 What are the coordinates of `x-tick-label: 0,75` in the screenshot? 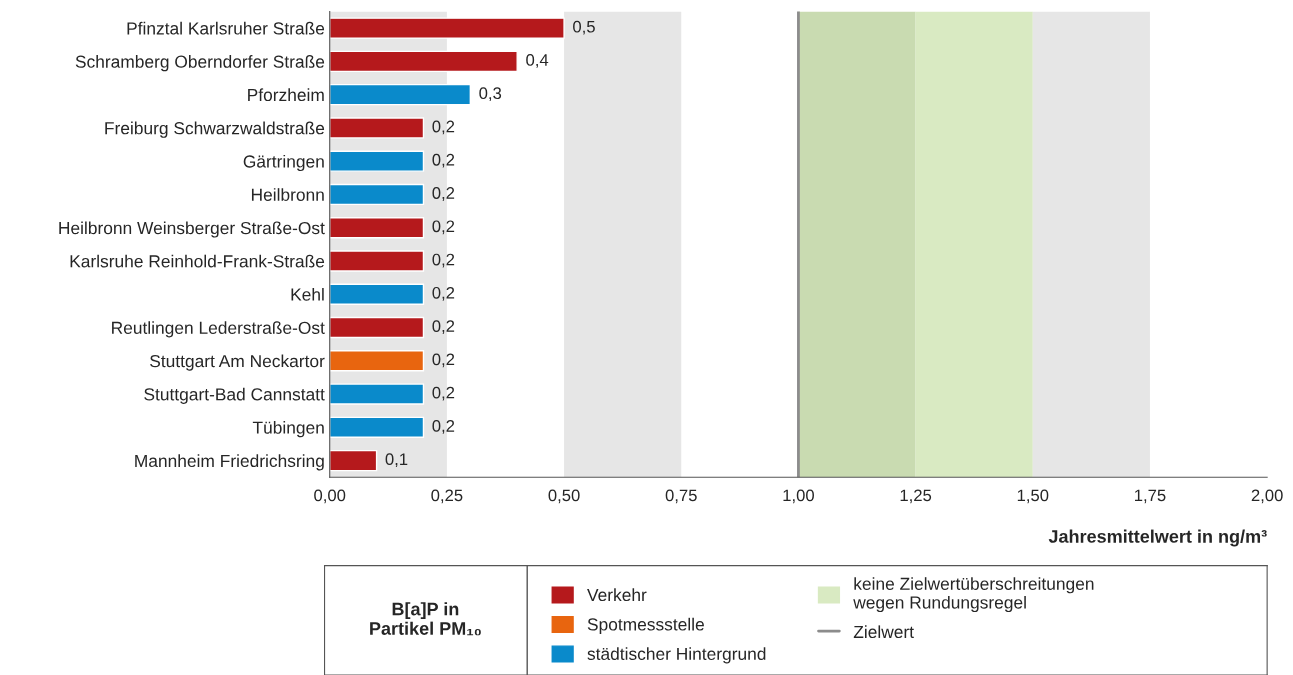 It's located at (681, 496).